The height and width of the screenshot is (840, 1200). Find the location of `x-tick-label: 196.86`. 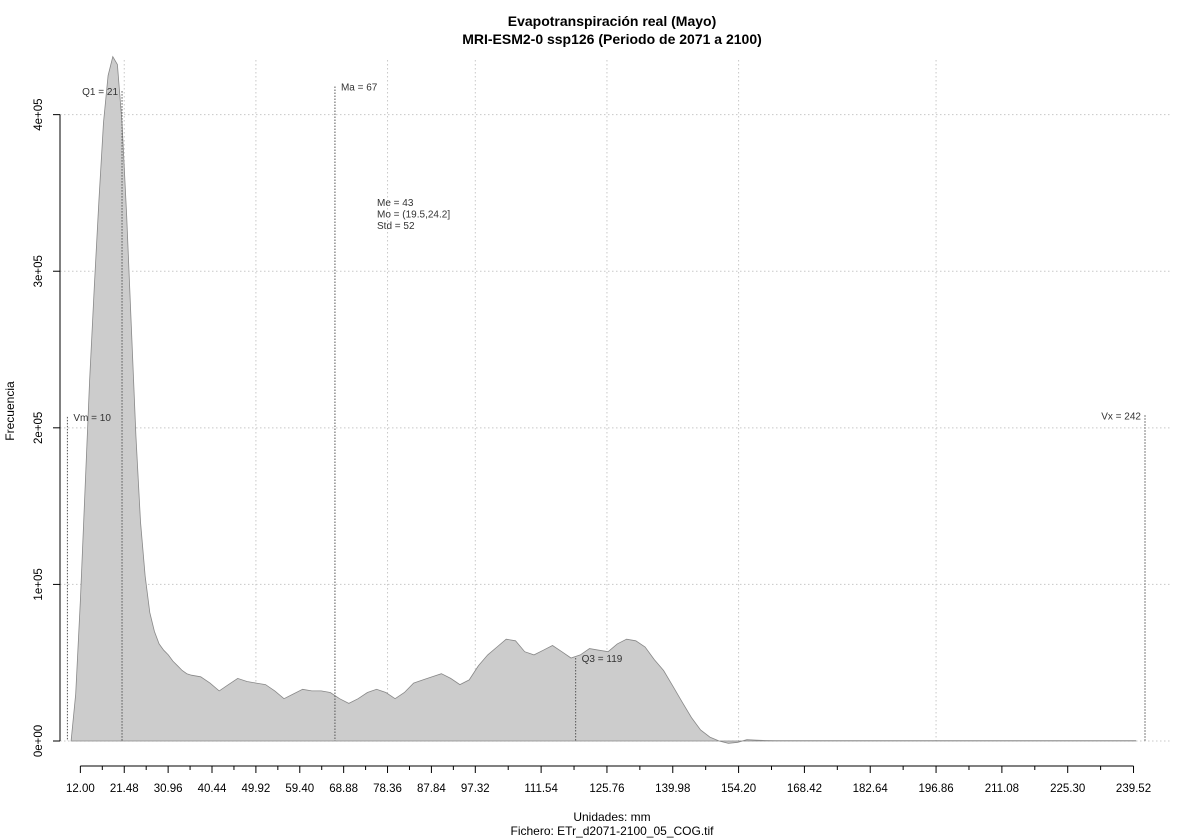

x-tick-label: 196.86 is located at coordinates (935, 789).